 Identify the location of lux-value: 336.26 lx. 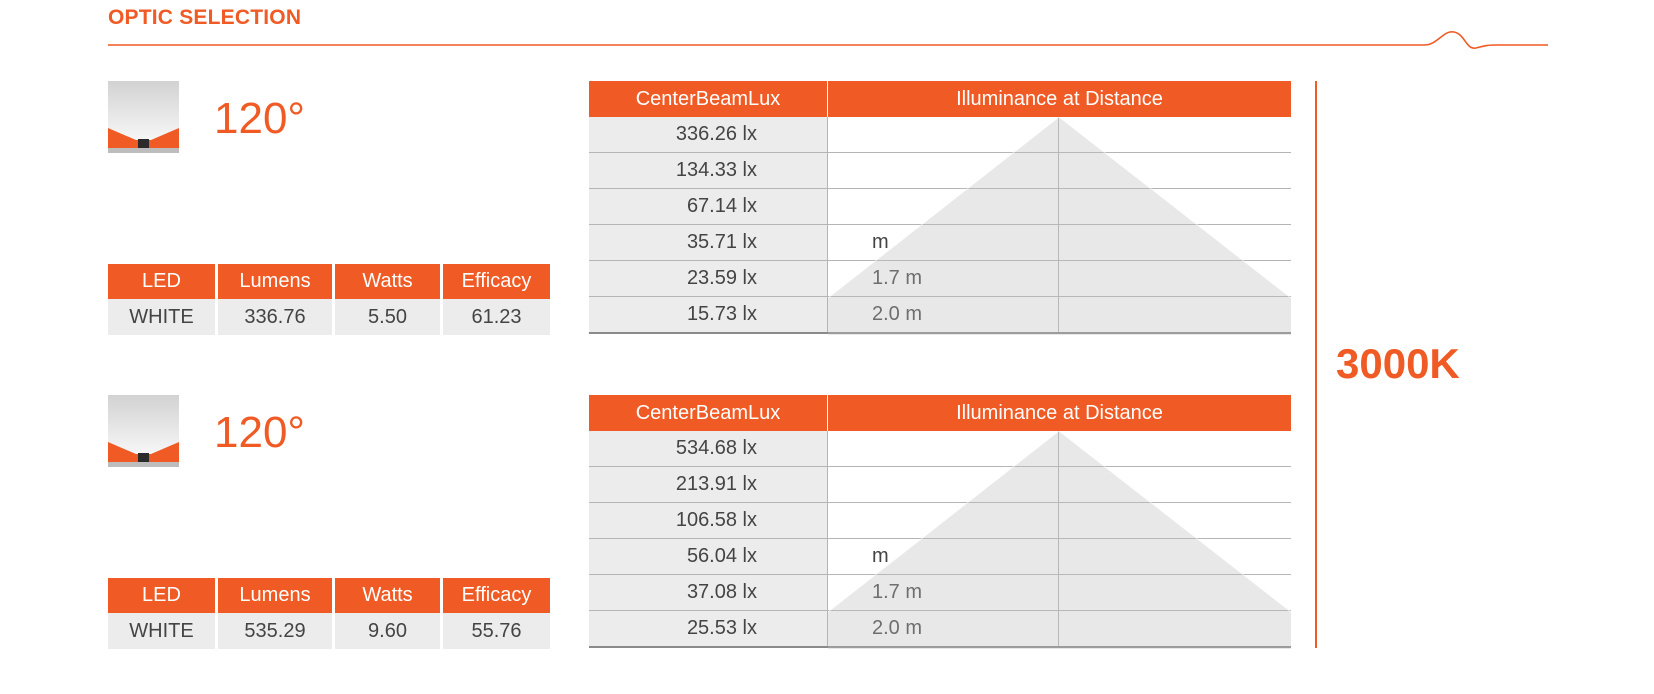
(708, 135).